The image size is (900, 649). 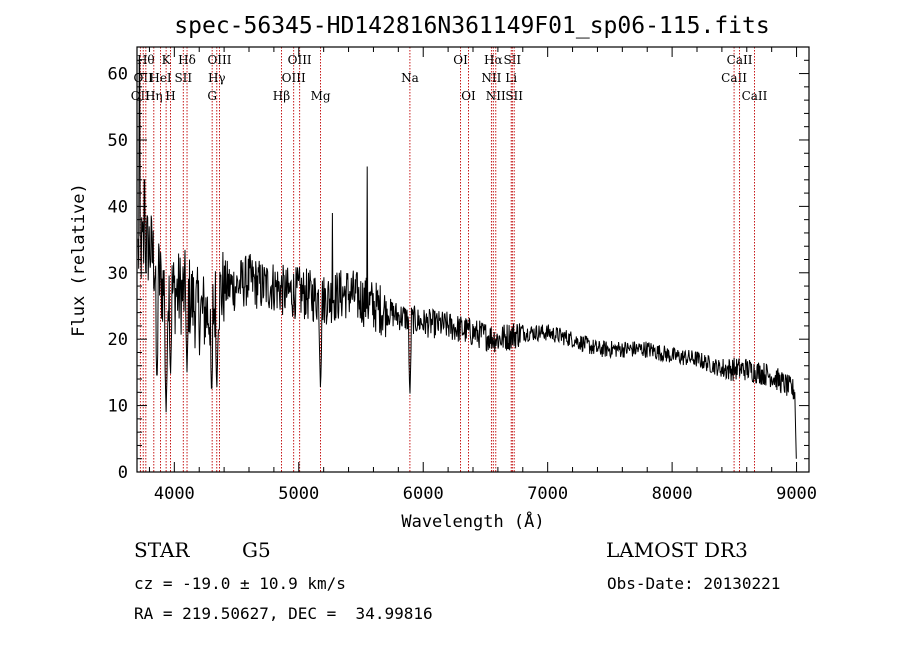 I want to click on x-tick-label: 8000, so click(x=672, y=494).